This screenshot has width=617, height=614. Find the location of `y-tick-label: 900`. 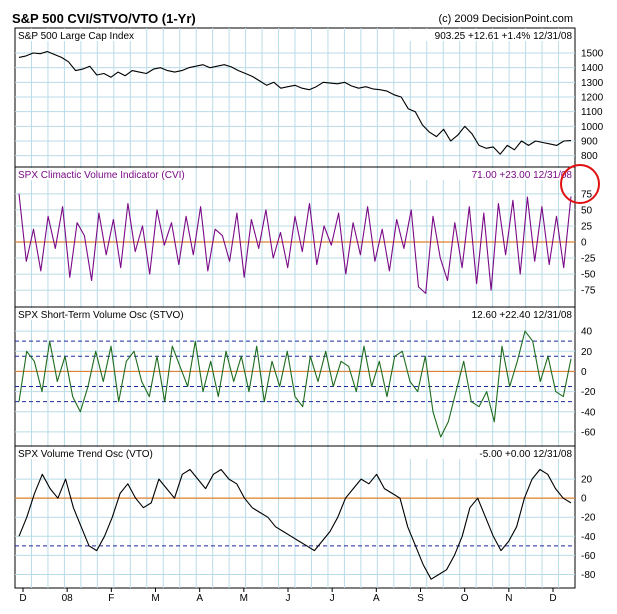

y-tick-label: 900 is located at coordinates (589, 142).